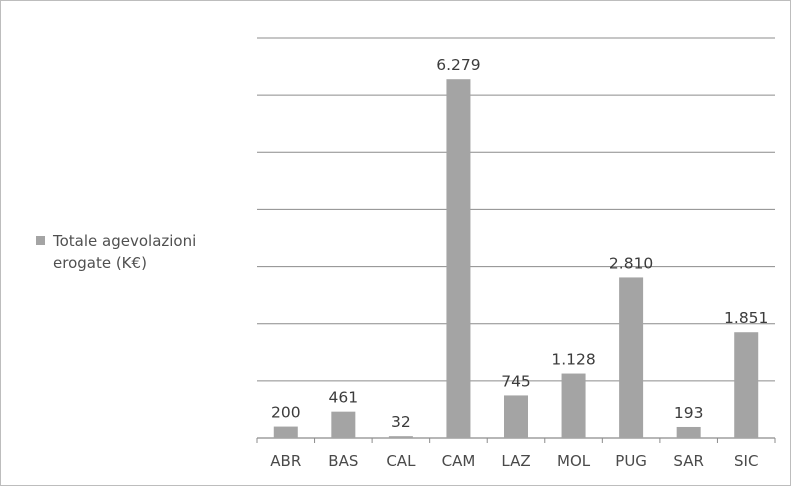 The image size is (791, 486). Describe the element at coordinates (688, 461) in the screenshot. I see `x-tick-label-sar: SAR` at that location.